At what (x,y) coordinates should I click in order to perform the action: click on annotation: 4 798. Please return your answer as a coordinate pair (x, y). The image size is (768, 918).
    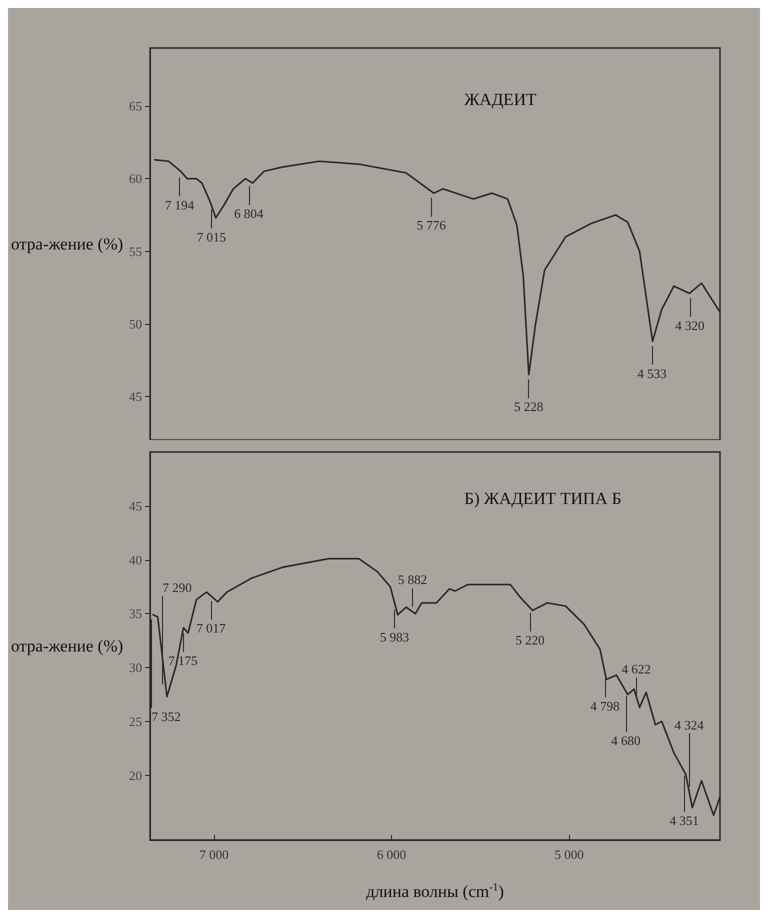
    Looking at the image, I should click on (605, 706).